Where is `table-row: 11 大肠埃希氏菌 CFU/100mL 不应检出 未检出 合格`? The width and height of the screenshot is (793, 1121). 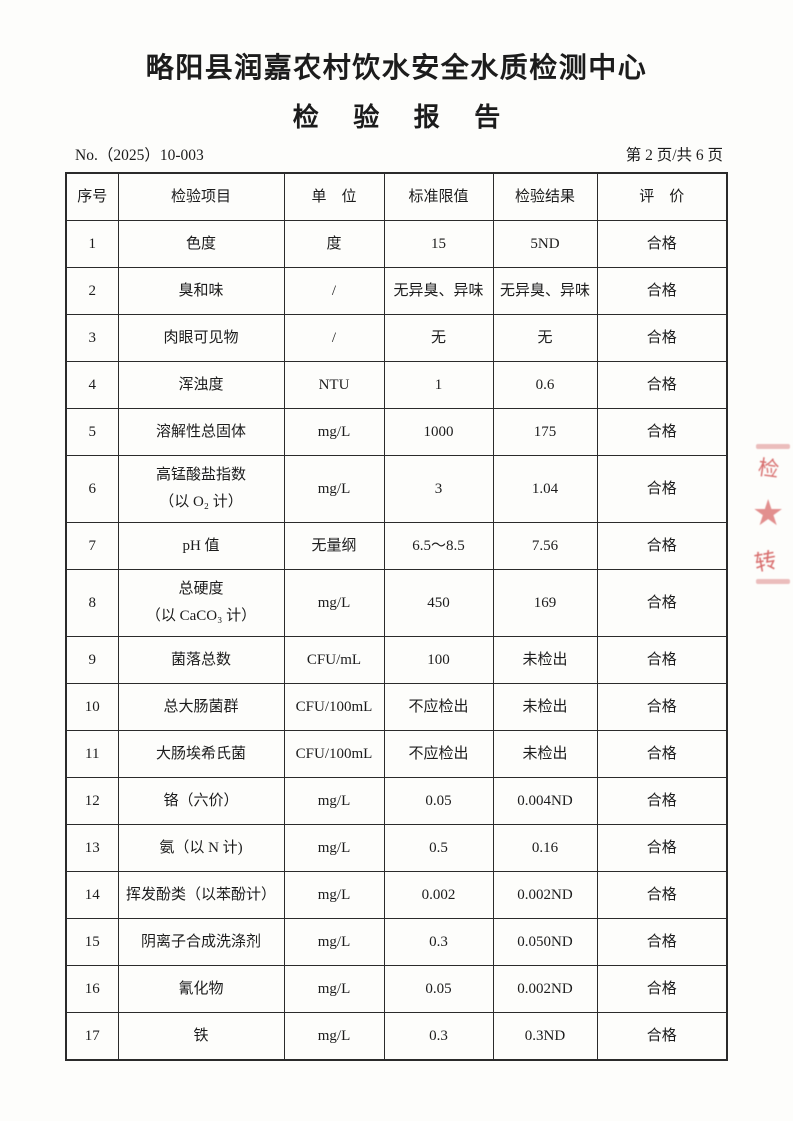 table-row: 11 大肠埃希氏菌 CFU/100mL 不应检出 未检出 合格 is located at coordinates (396, 754).